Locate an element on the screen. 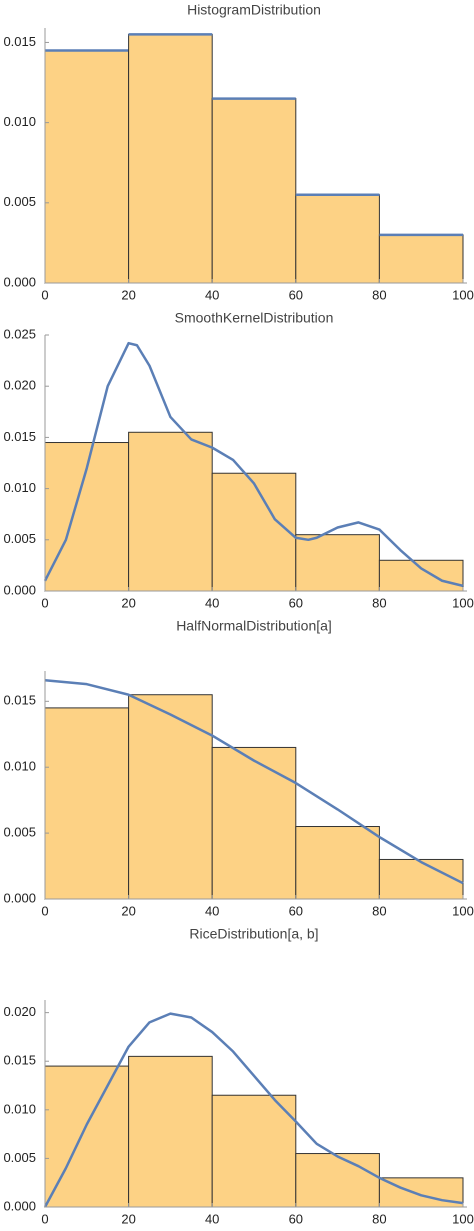 This screenshot has width=474, height=1231. chart-title: RiceDistribution[a, b] is located at coordinates (253, 934).